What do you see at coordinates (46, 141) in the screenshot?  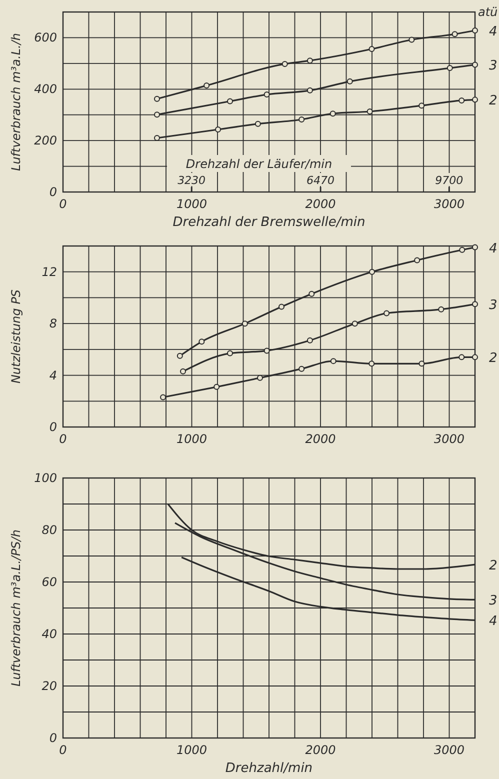 I see `y-tick-label: 200` at bounding box center [46, 141].